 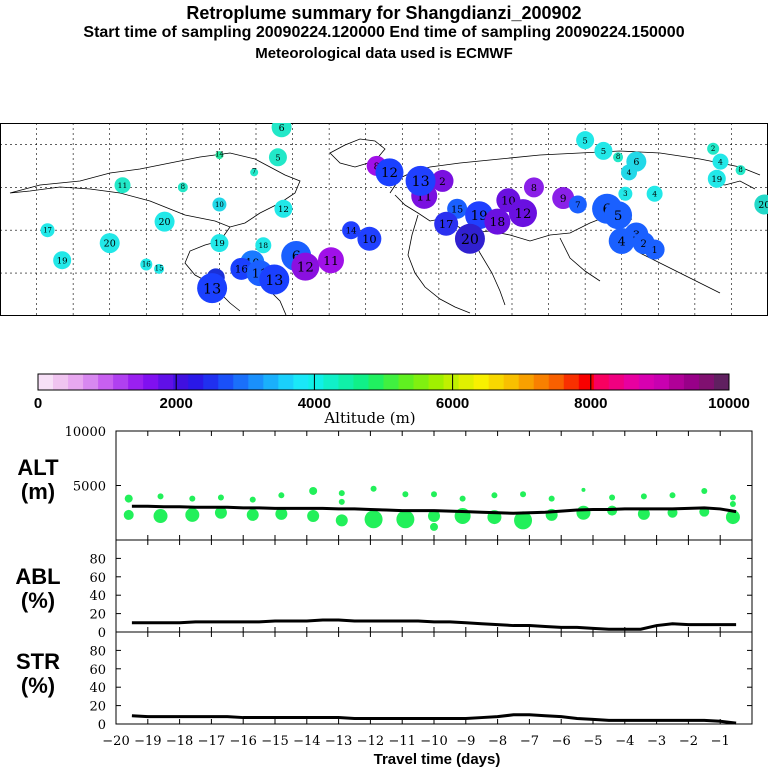 I want to click on plume-marker: 5, so click(x=618, y=215).